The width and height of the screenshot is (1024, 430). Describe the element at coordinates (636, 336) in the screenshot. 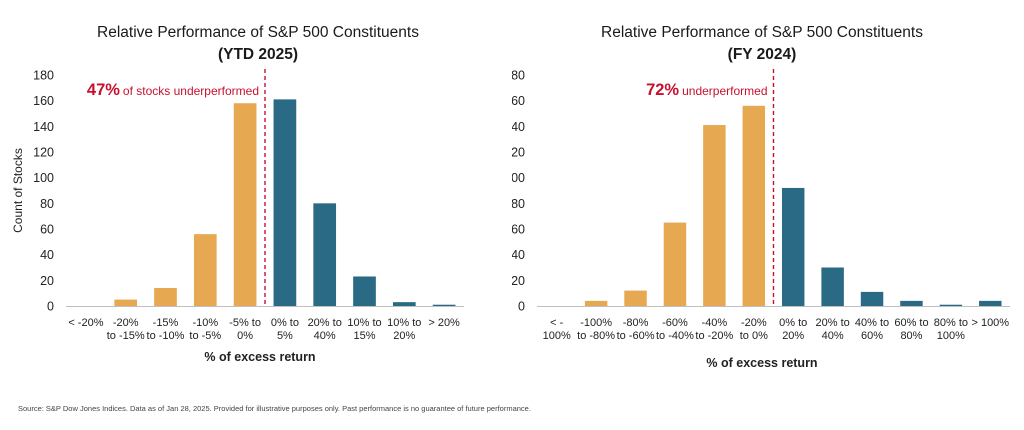

I see `fy-x-tick-label: to -60%` at that location.